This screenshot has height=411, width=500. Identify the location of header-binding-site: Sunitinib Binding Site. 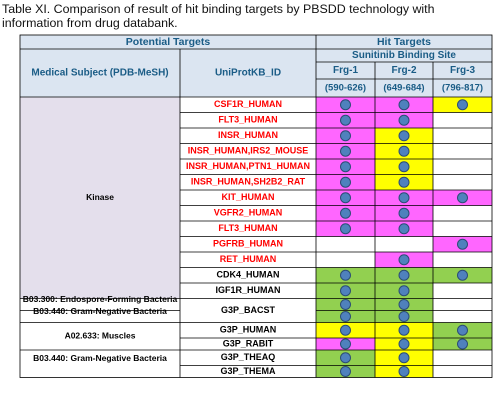
(404, 55).